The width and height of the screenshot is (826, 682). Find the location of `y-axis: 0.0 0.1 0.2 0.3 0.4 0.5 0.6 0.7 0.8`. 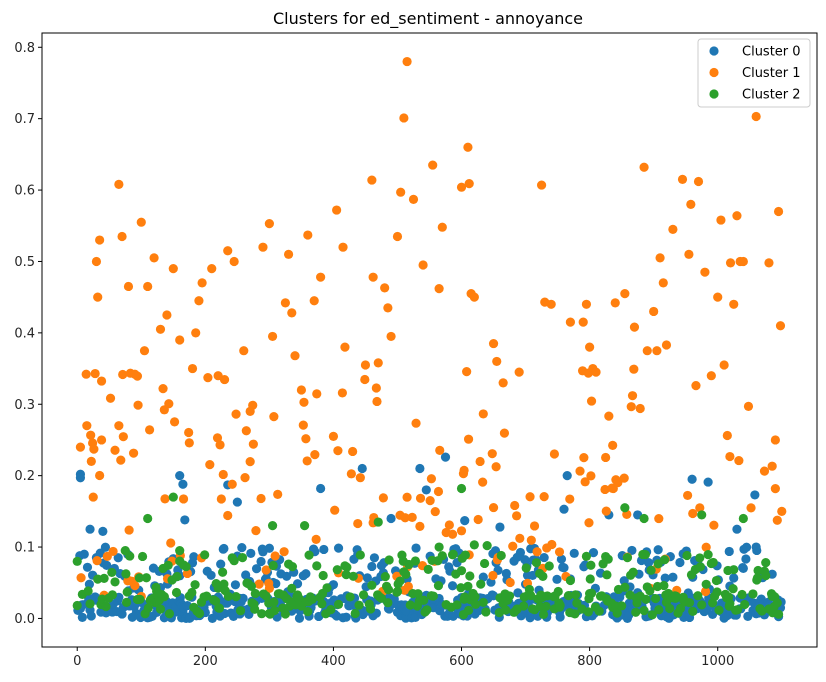

y-axis: 0.0 0.1 0.2 0.3 0.4 0.5 0.6 0.7 0.8 is located at coordinates (28, 334).